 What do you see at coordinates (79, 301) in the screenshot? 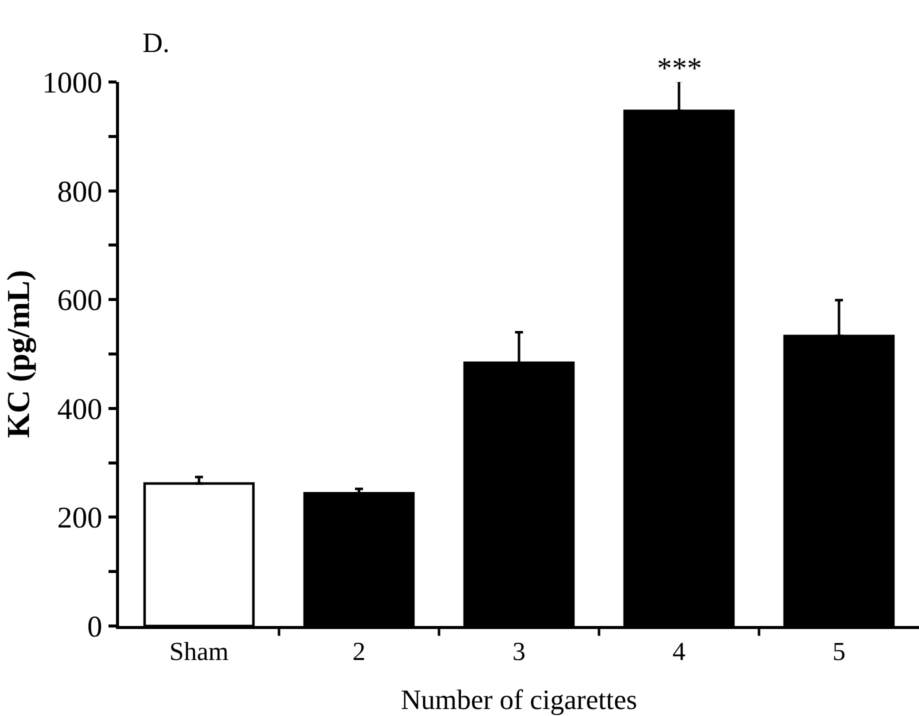
I see `y-tick-label: 600` at bounding box center [79, 301].